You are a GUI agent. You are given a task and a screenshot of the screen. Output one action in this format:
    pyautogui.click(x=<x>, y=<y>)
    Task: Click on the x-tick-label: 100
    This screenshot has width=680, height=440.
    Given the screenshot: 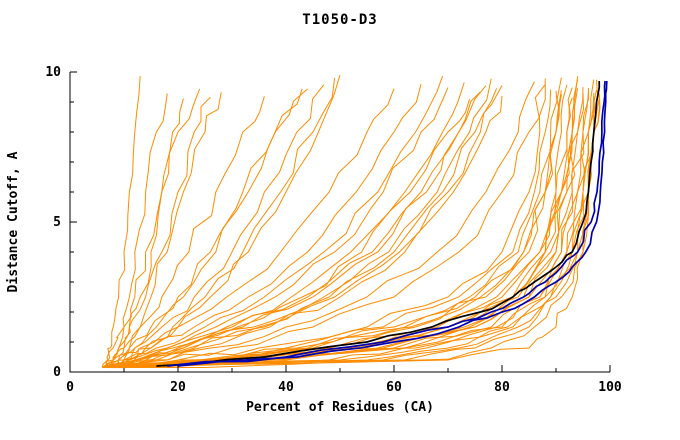 What is the action you would take?
    pyautogui.click(x=610, y=387)
    